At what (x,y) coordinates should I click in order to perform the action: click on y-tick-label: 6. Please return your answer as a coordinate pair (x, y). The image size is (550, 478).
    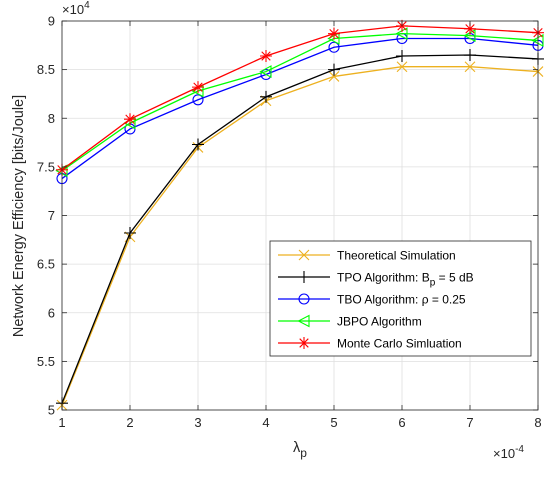
    Looking at the image, I should click on (51, 312).